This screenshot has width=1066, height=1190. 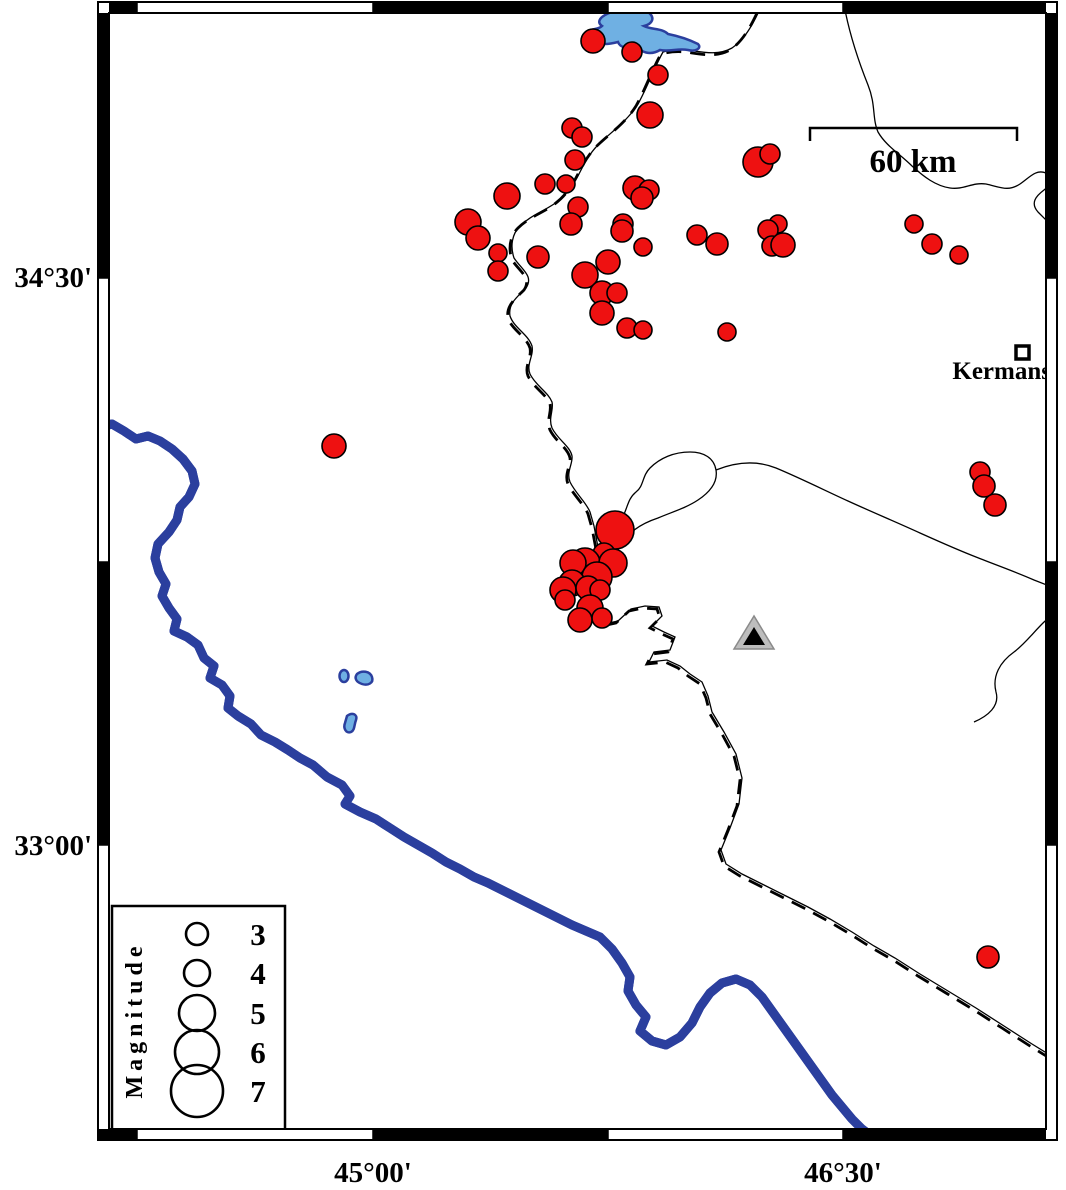 I want to click on scale-bar: 60 km, so click(x=913, y=153).